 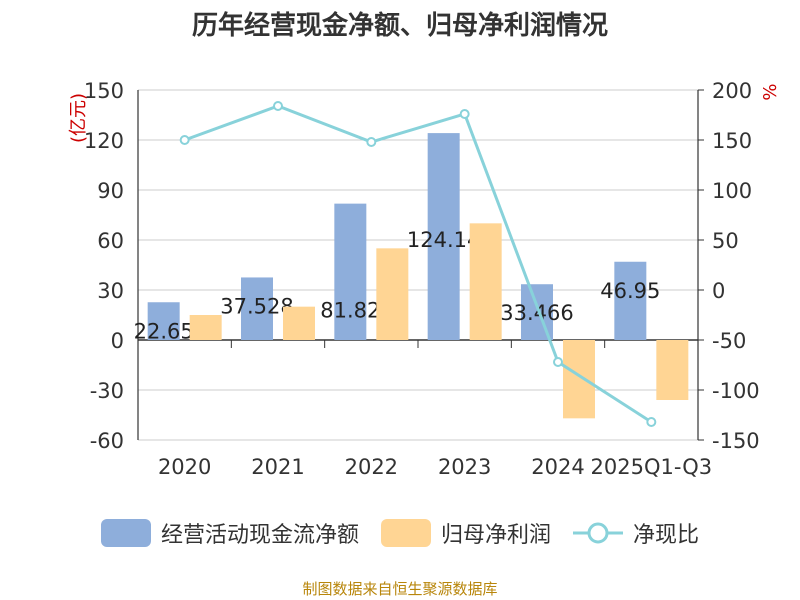 What do you see at coordinates (205, 327) in the screenshot?
I see `net-profit-bar-2020` at bounding box center [205, 327].